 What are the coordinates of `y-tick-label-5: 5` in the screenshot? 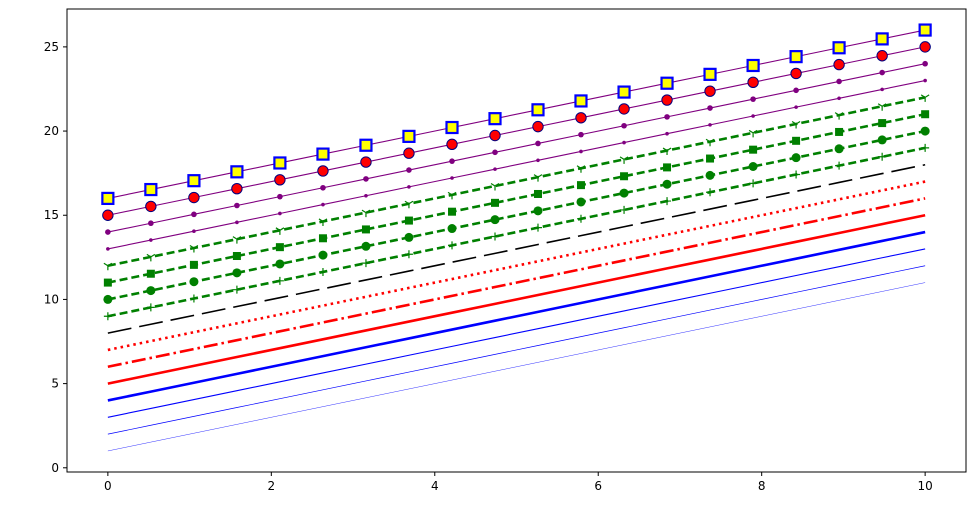 It's located at (55, 384).